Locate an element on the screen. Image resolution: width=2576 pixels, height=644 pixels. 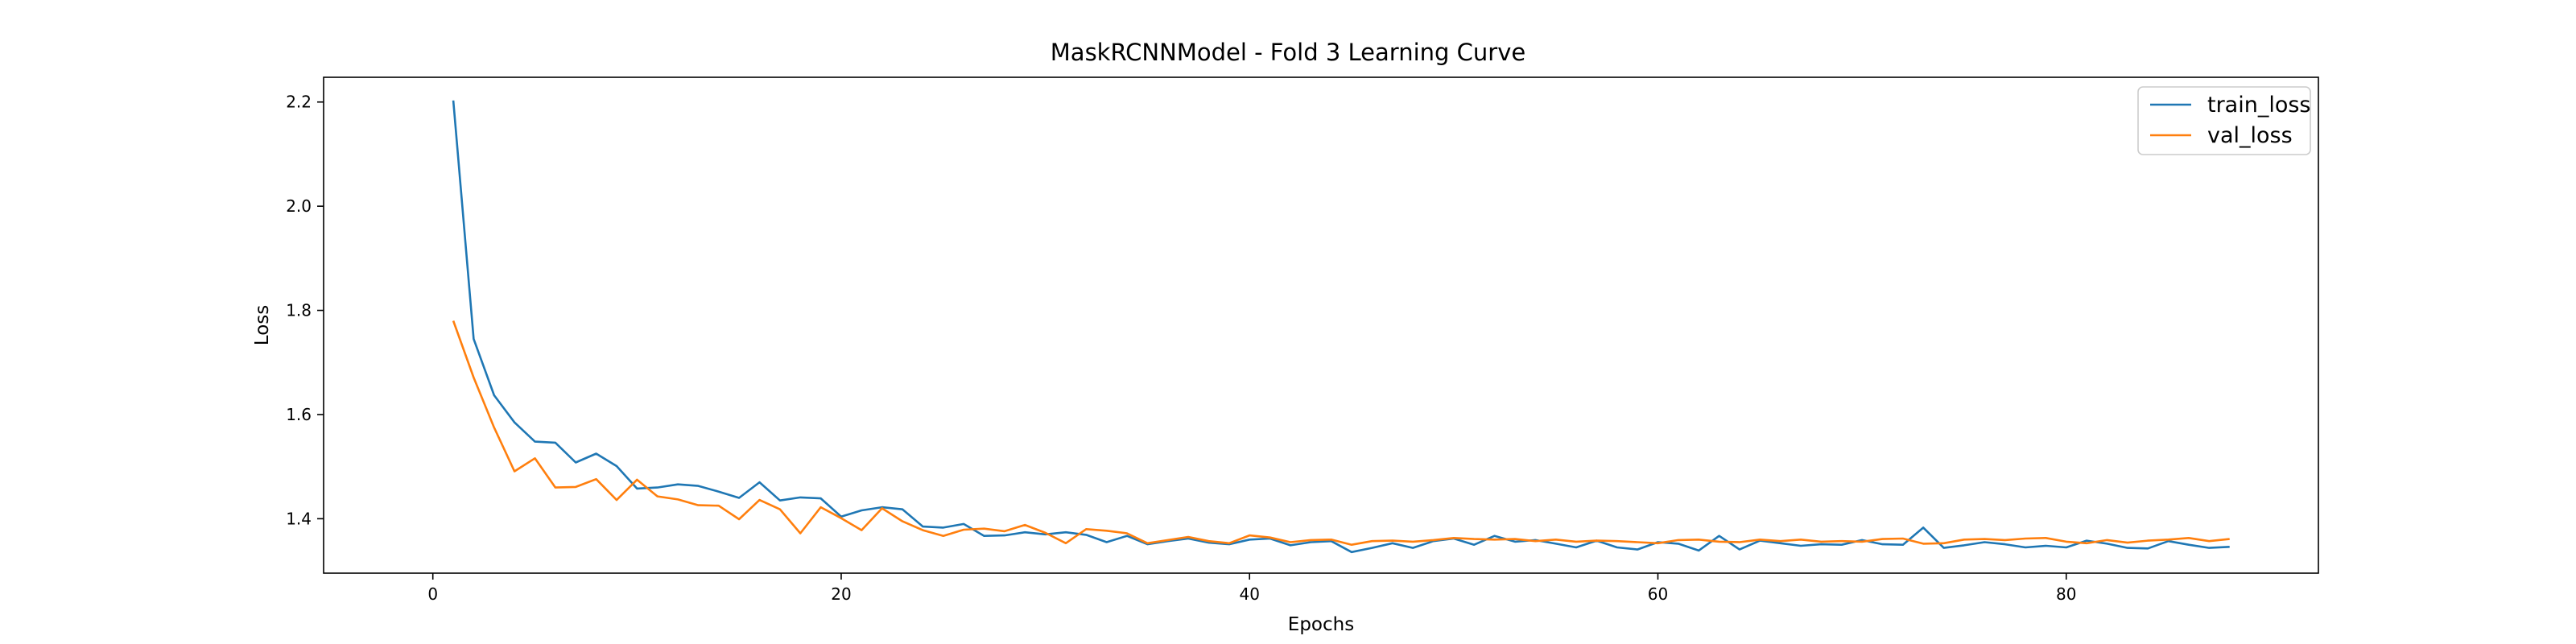
chart-title: MaskRCNNModel - Fold 3 Learning Curve is located at coordinates (1288, 53).